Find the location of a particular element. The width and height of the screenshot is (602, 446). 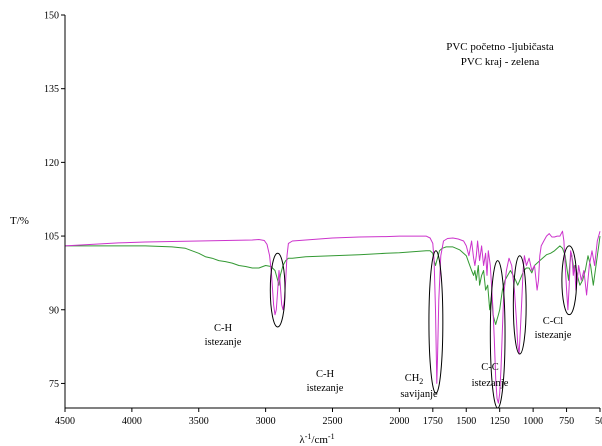

annotation-cc-stretch: C-C istezanje is located at coordinates (490, 375).